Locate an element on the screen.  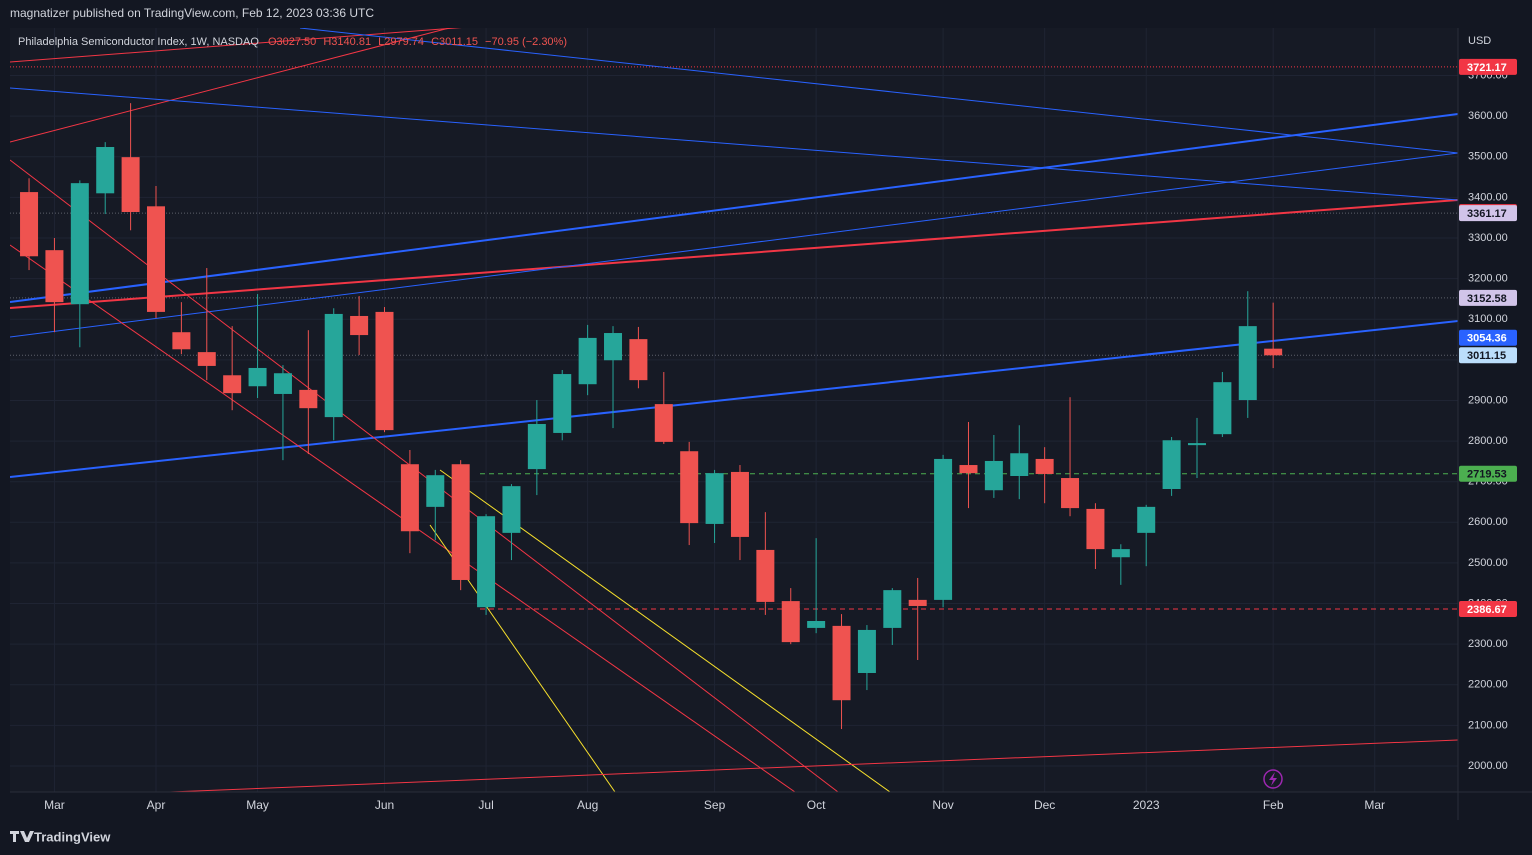
price-label: 2386.67 is located at coordinates (1487, 610).